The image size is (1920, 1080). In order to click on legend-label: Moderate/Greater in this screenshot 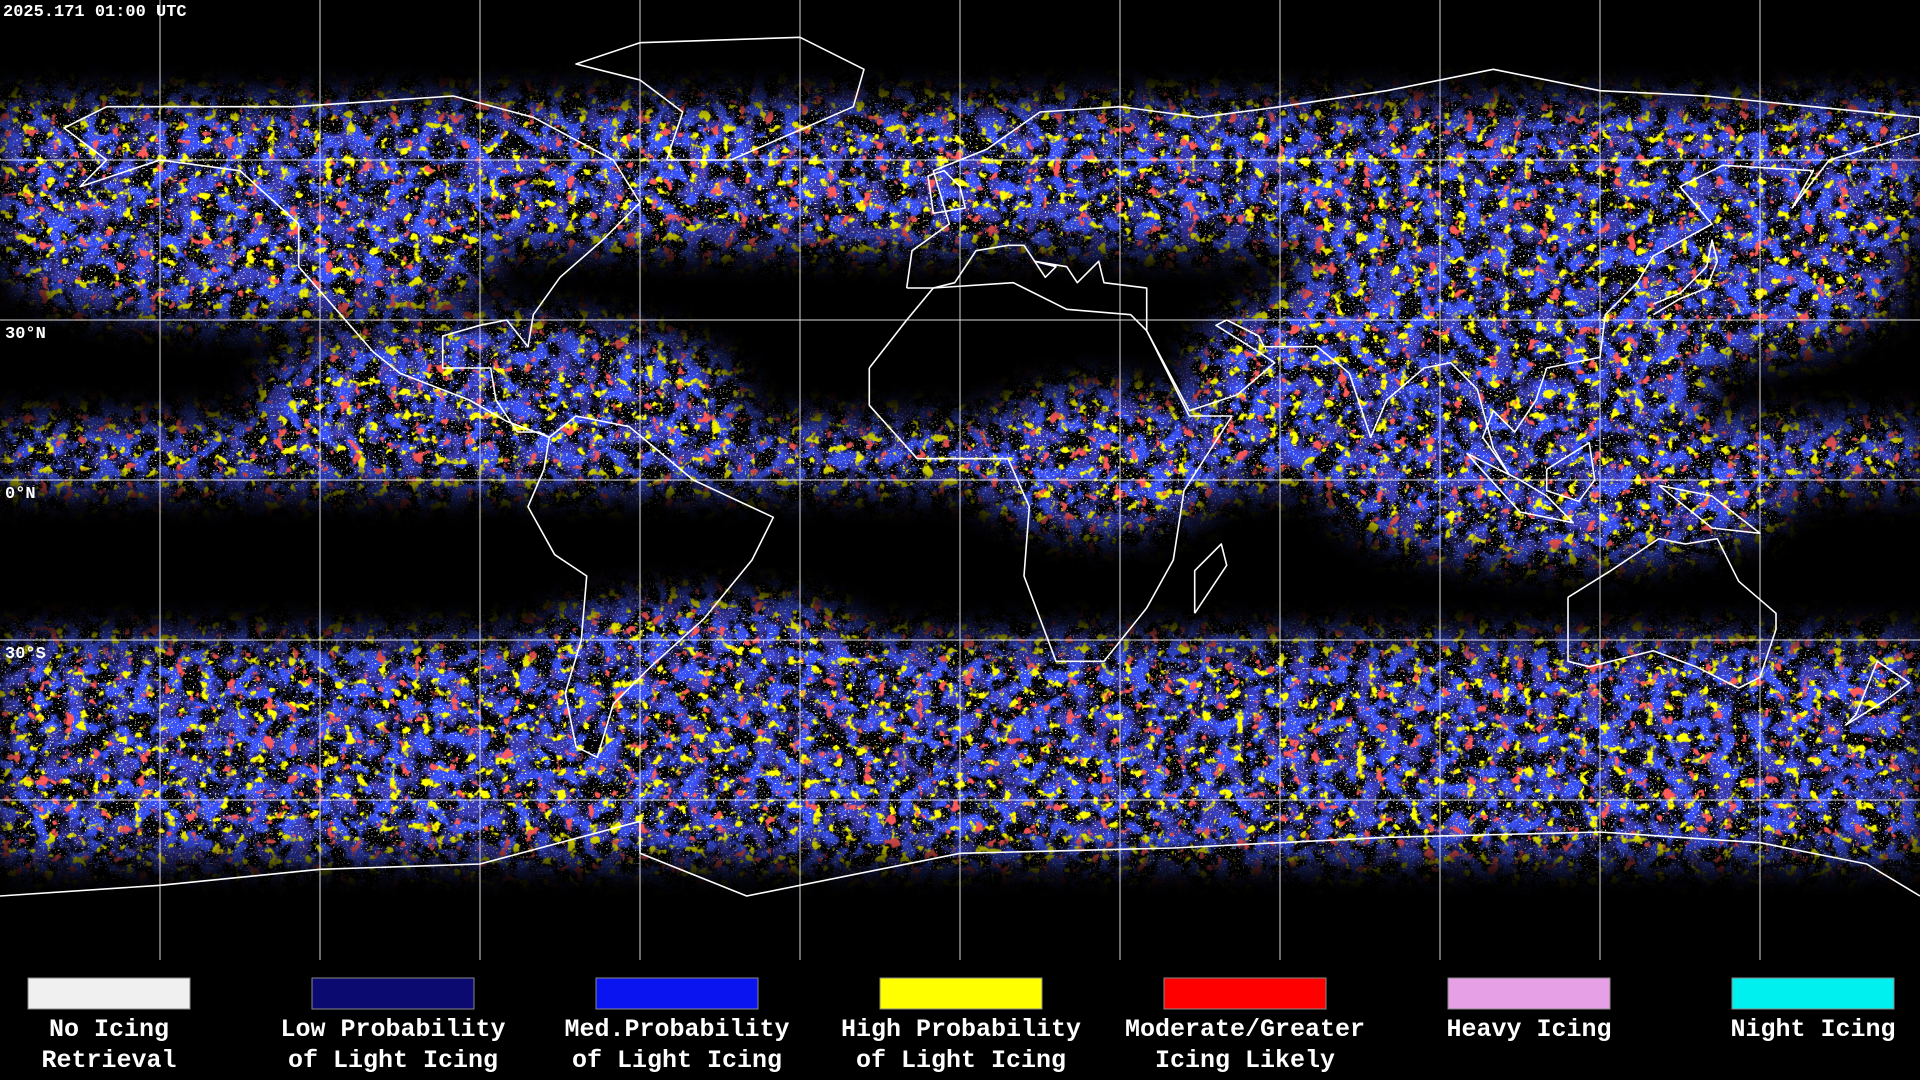, I will do `click(1245, 1029)`.